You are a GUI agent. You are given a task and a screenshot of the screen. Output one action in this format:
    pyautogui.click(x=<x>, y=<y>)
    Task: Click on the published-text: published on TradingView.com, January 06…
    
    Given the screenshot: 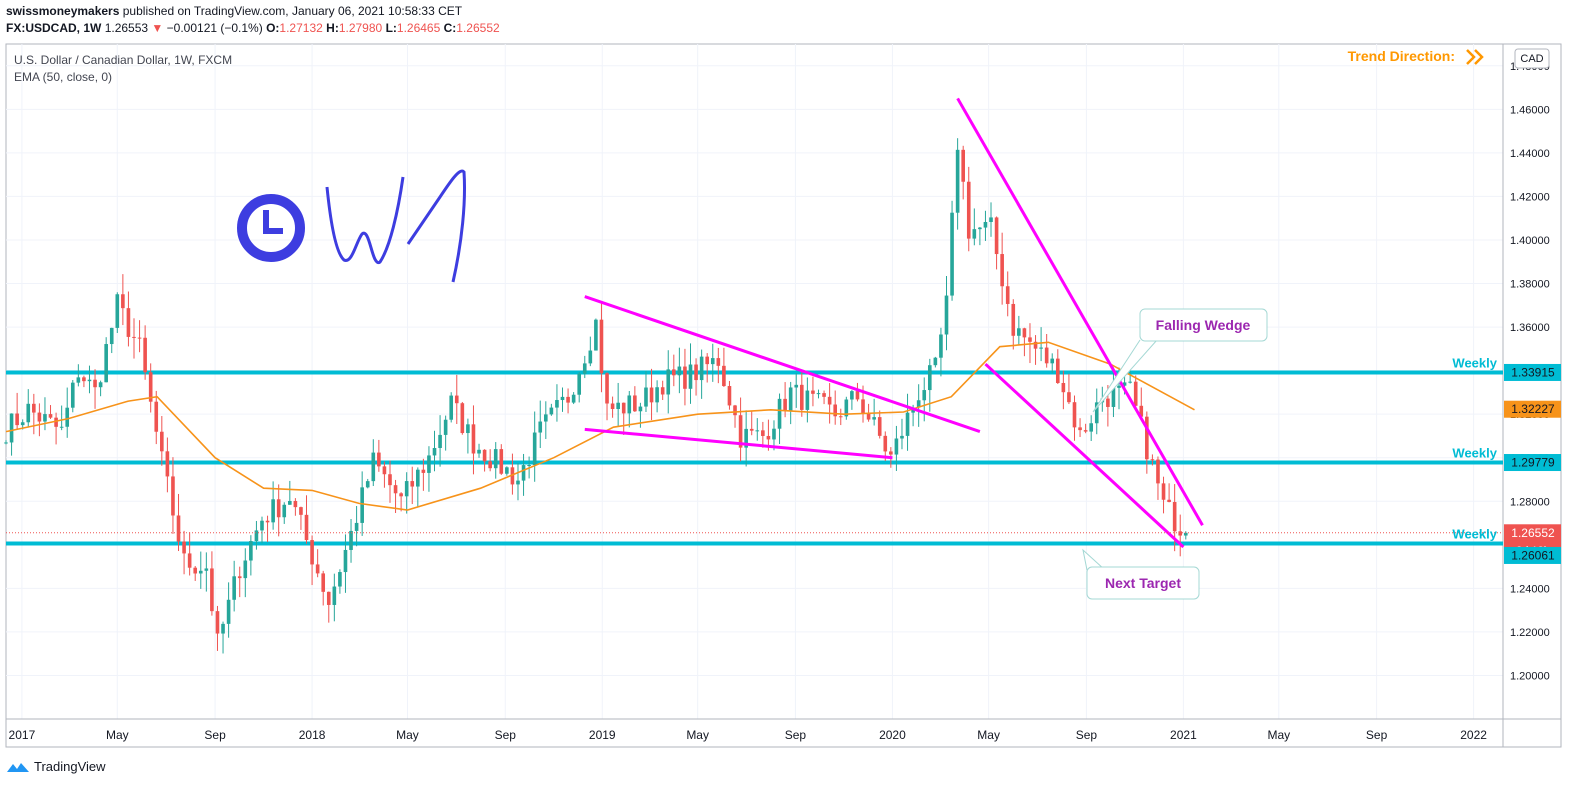 What is the action you would take?
    pyautogui.click(x=292, y=11)
    